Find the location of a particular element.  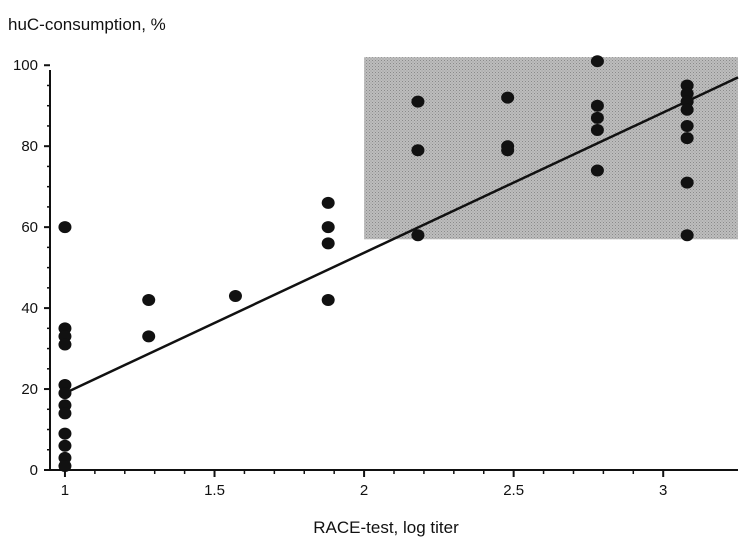

x-tick-label: 3 is located at coordinates (663, 490).